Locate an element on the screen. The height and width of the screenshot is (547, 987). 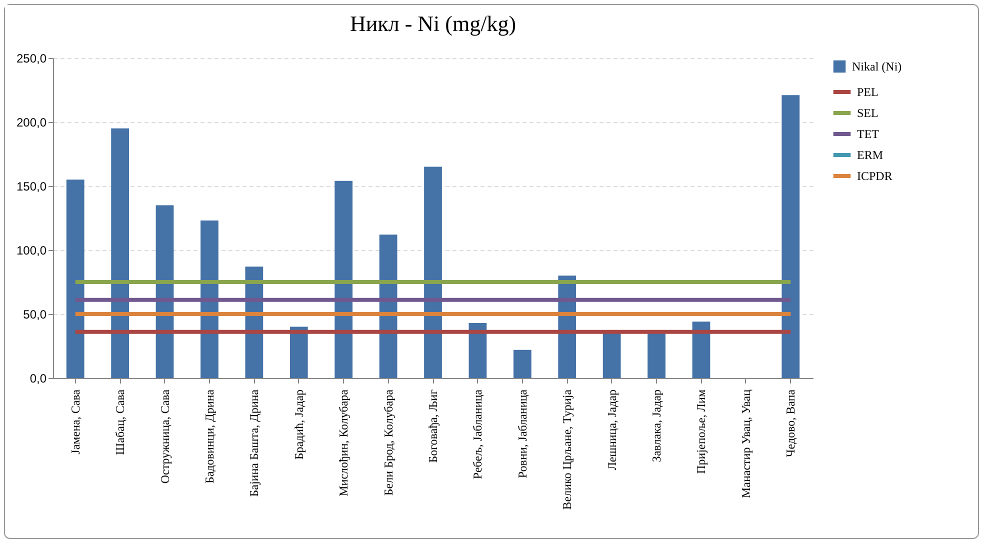
x-tick-label: Пријепоље, Лим is located at coordinates (701, 431).